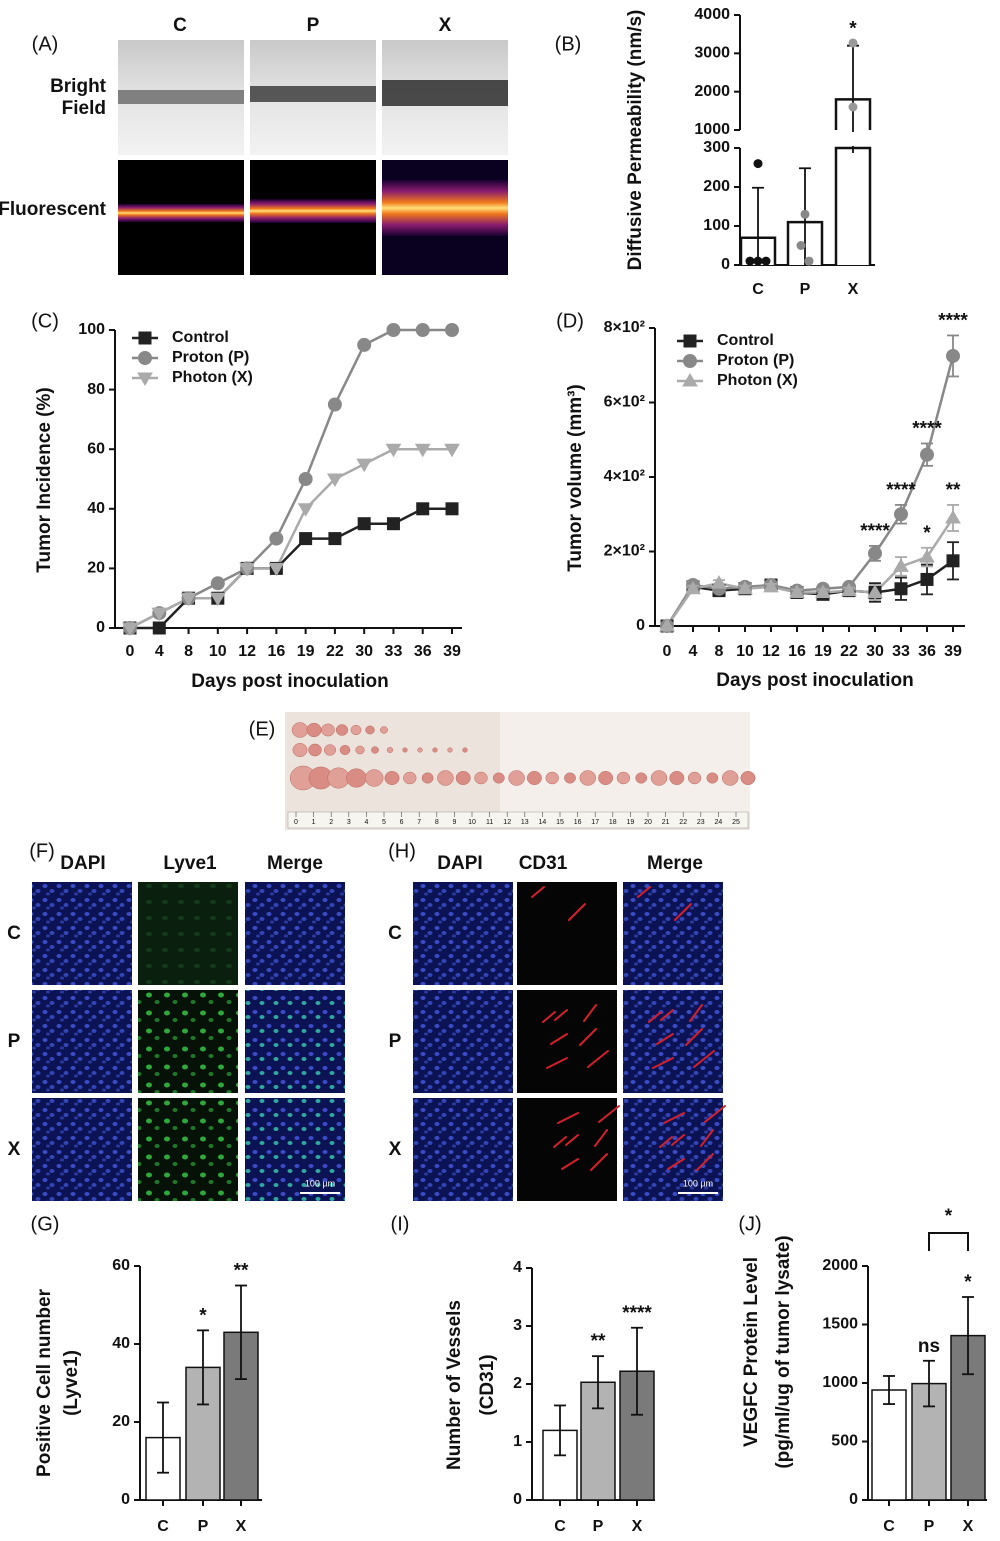 This screenshot has width=1000, height=1541. I want to click on ruler-label: 1, so click(314, 822).